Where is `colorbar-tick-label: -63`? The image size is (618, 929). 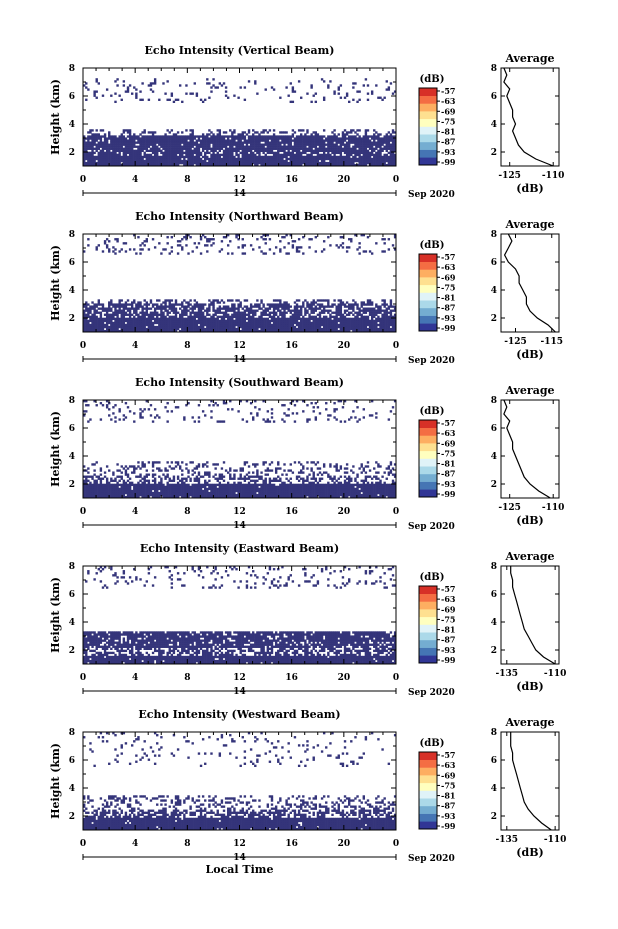
colorbar-tick-label: -63 is located at coordinates (448, 101).